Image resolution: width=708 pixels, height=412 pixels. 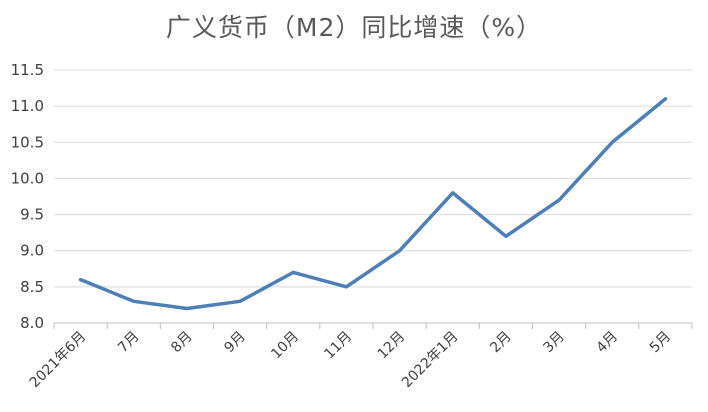 I want to click on x-tick-label: 10月, so click(x=285, y=346).